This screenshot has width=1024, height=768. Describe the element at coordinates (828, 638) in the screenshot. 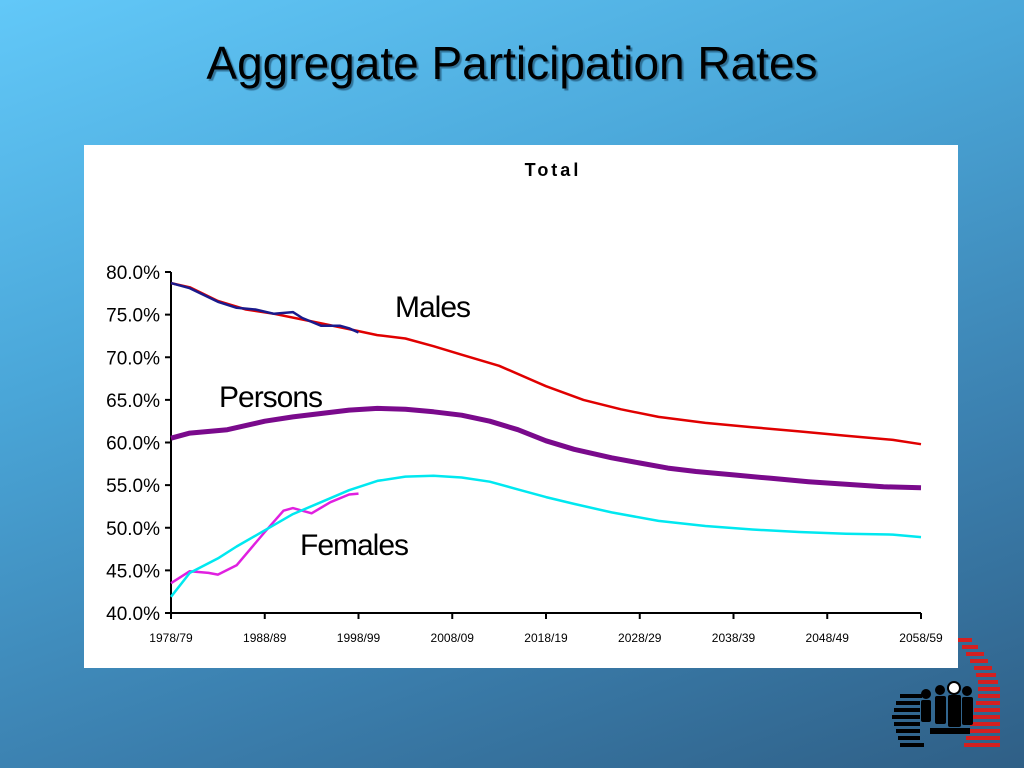

I see `x-tick-label: 2048/49` at that location.